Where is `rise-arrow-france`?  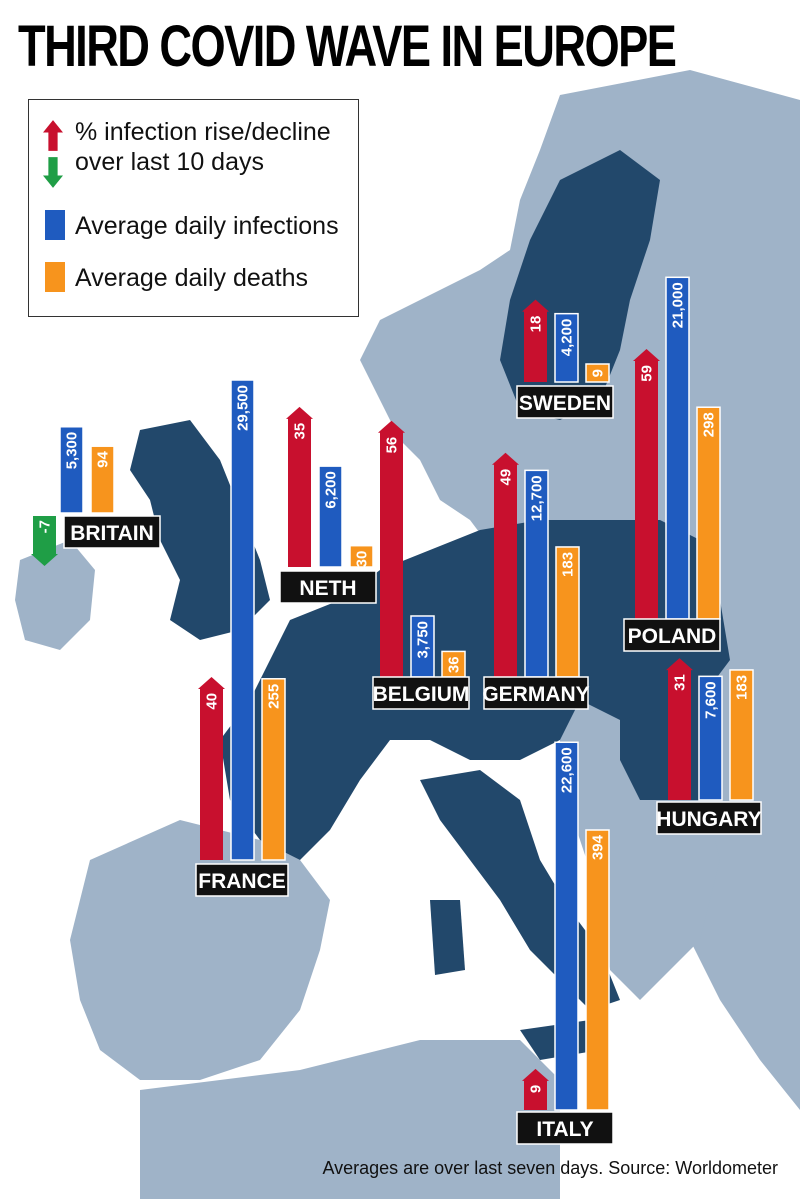 rise-arrow-france is located at coordinates (211, 768).